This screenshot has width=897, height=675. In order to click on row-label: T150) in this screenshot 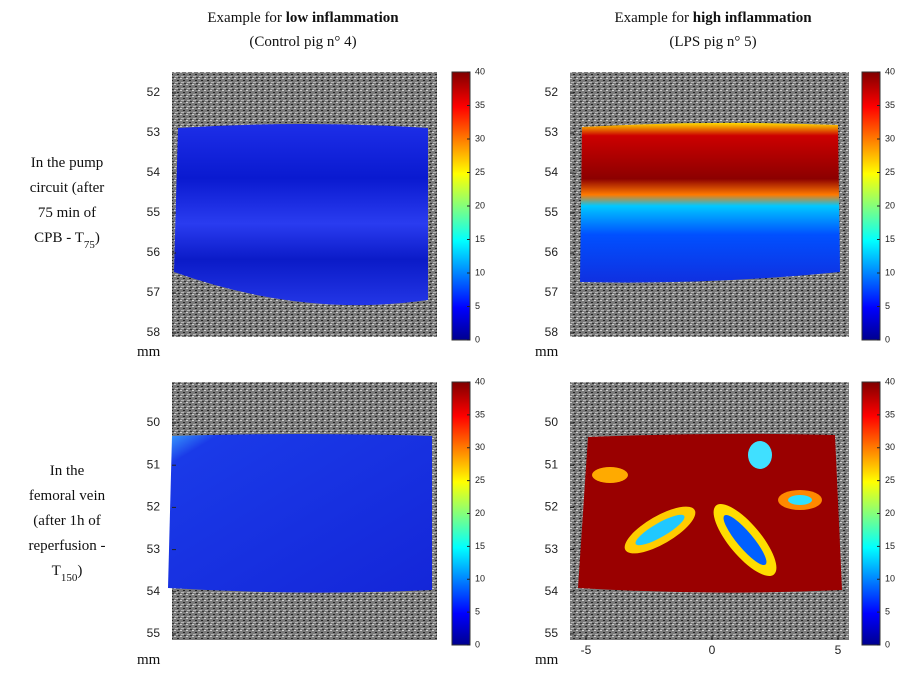, I will do `click(67, 573)`.